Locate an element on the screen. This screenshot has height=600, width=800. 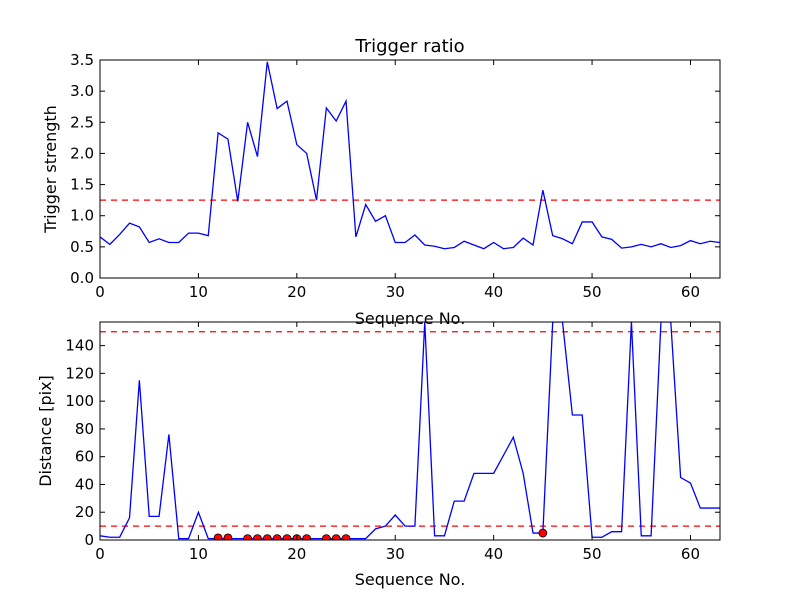
y-axis-label: Trigger strength is located at coordinates (50, 169).